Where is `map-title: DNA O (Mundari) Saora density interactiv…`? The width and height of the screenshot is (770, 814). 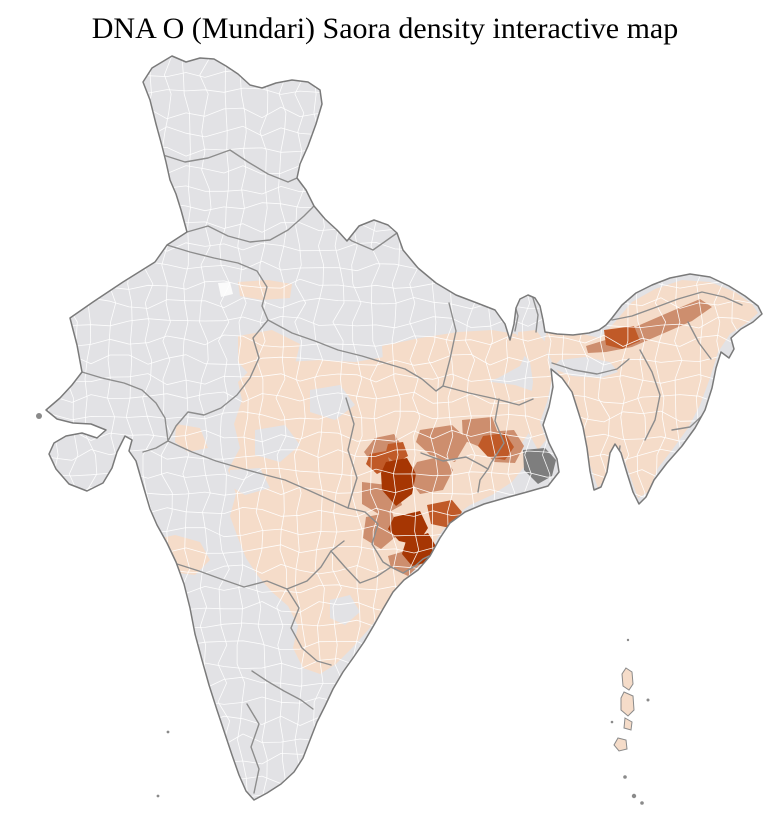 map-title: DNA O (Mundari) Saora density interactiv… is located at coordinates (385, 28).